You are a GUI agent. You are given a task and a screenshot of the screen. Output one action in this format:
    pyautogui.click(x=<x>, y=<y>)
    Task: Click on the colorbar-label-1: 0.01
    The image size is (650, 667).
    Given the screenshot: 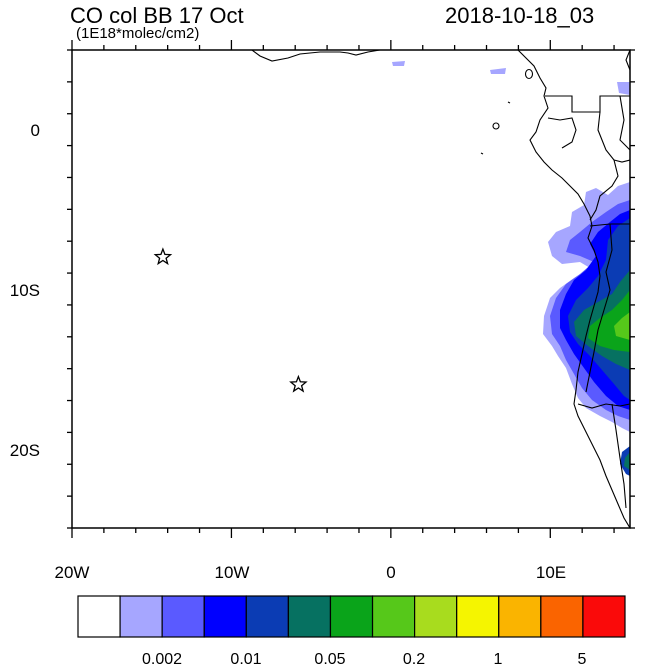 What is the action you would take?
    pyautogui.click(x=245, y=659)
    